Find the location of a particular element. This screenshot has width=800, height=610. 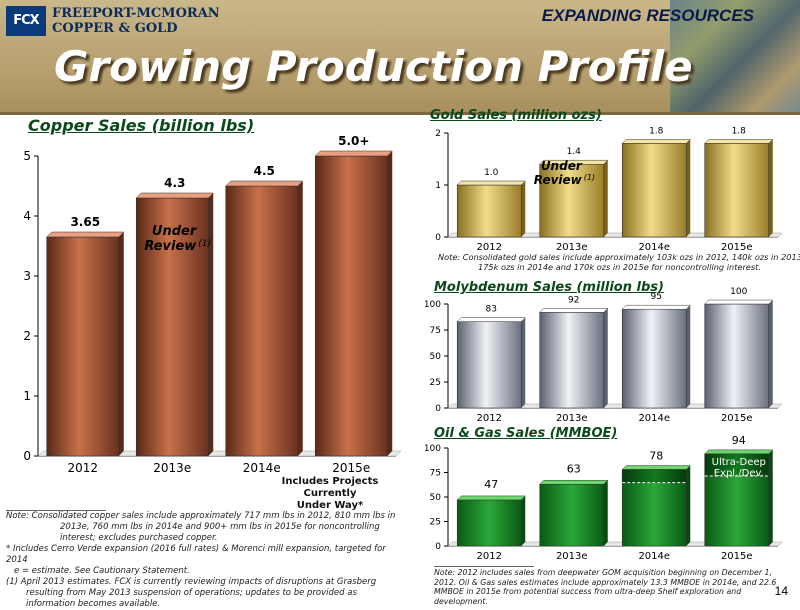

right-footnote-rule is located at coordinates (484, 566).